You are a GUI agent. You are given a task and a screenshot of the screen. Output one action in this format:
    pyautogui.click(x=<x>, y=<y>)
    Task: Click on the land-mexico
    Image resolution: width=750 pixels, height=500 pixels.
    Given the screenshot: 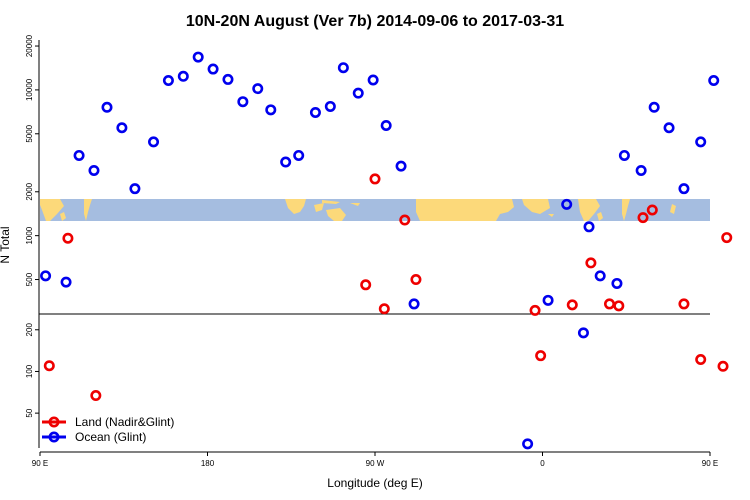 What is the action you would take?
    pyautogui.click(x=295, y=206)
    